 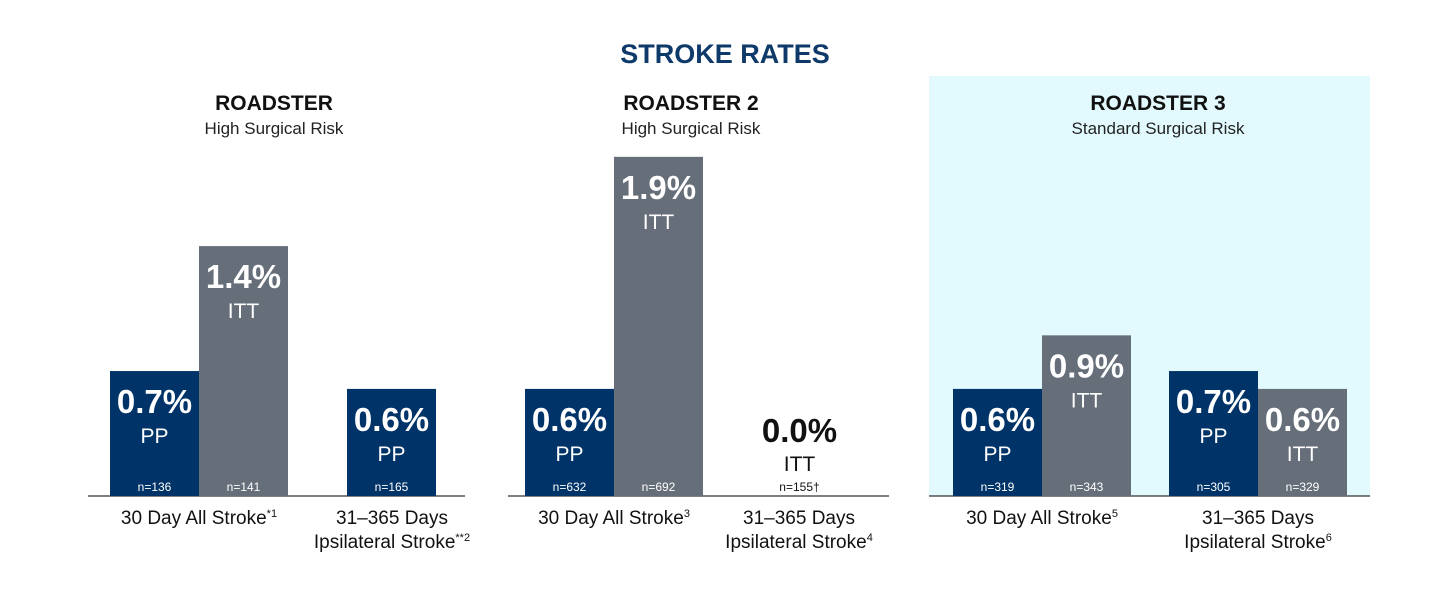 I want to click on bar-n-label: n=141, so click(x=244, y=487).